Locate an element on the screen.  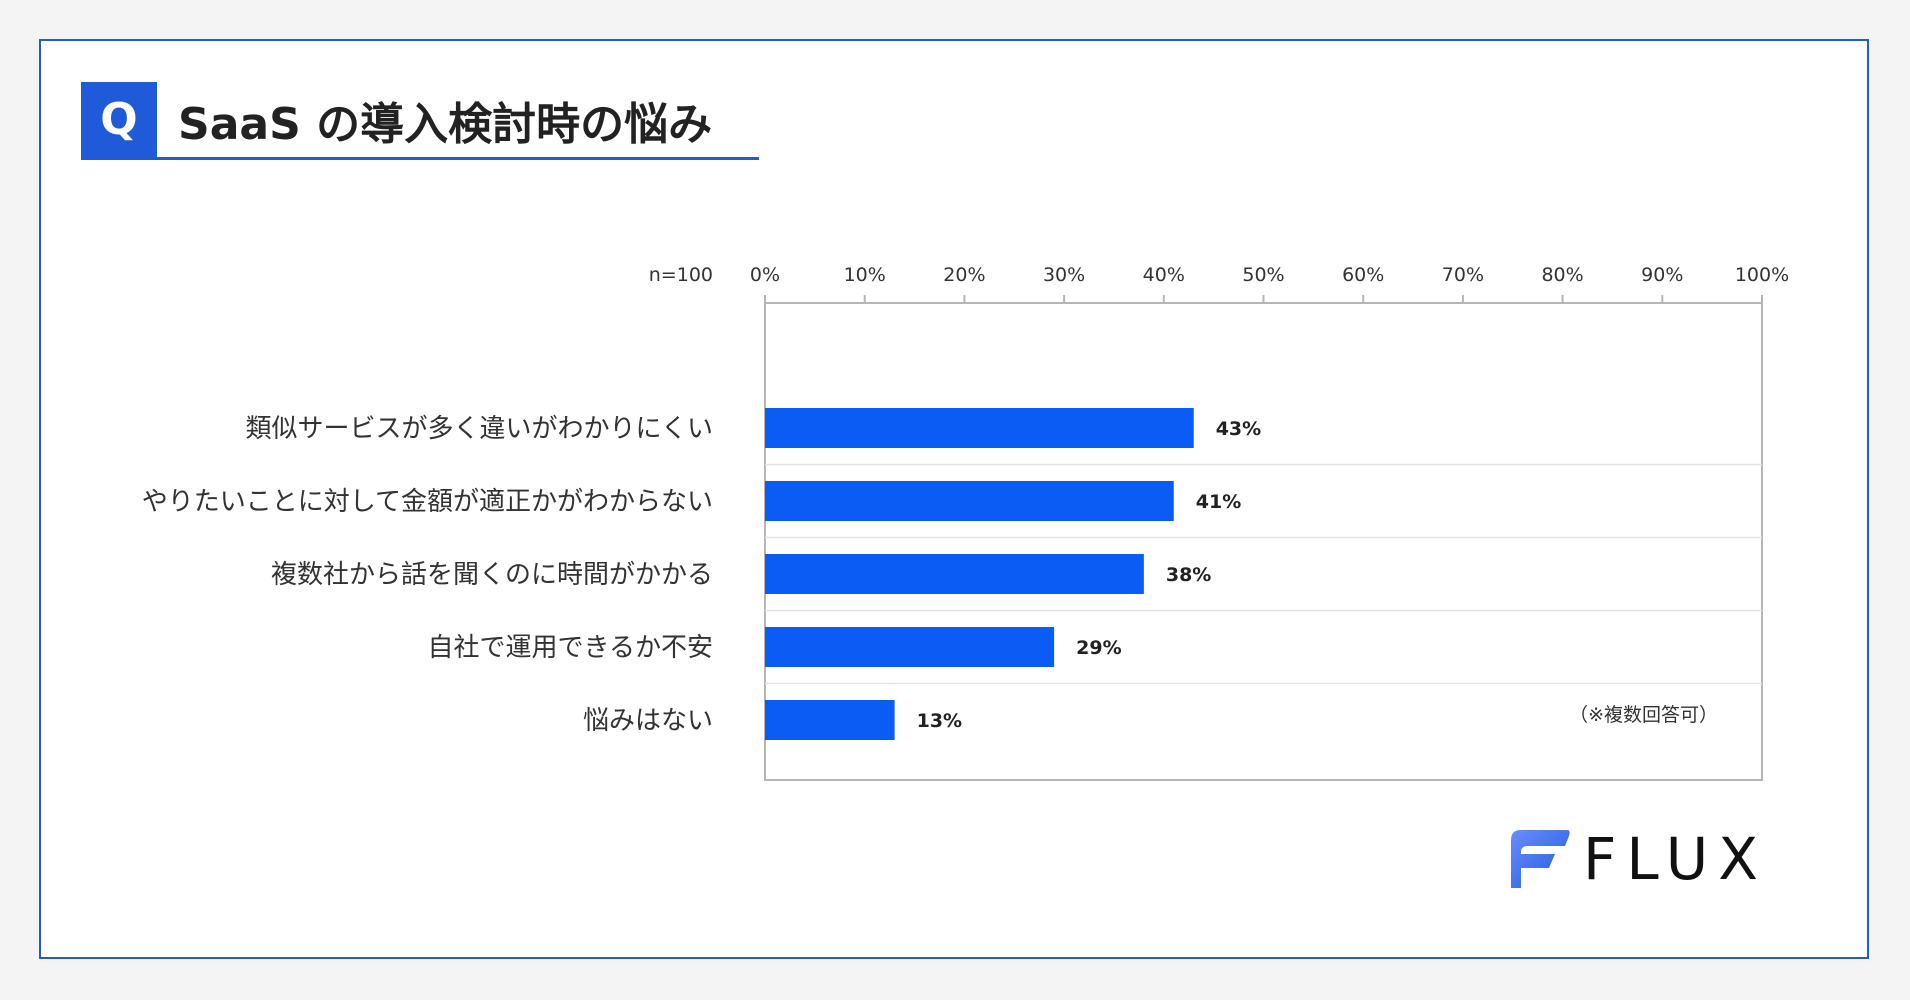
x-tick-label: 30% is located at coordinates (1064, 275).